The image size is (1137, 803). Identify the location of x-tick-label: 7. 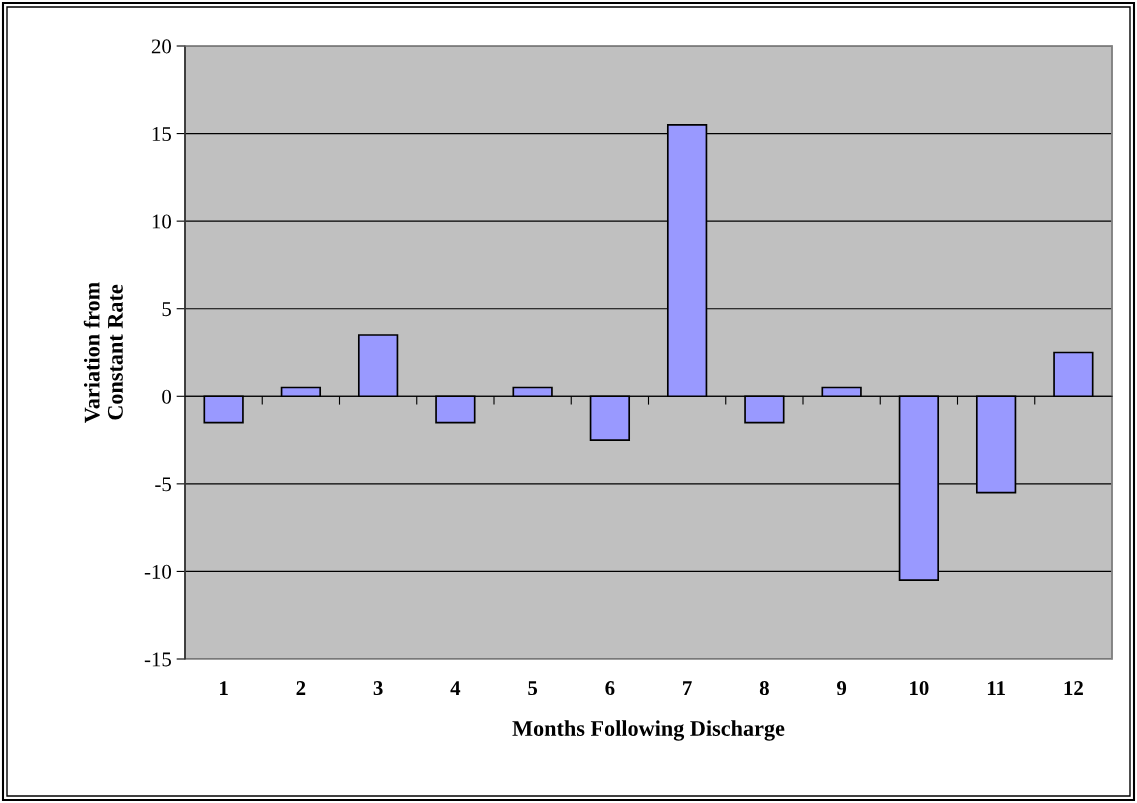
(687, 688).